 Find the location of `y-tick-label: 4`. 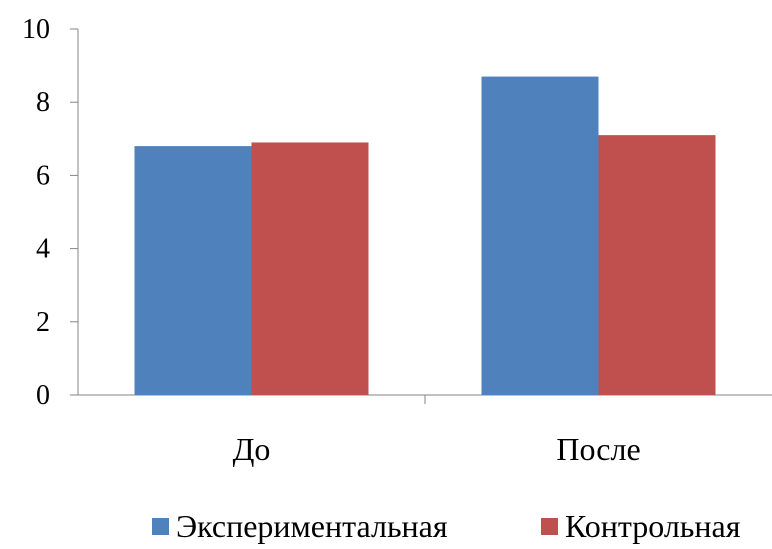

y-tick-label: 4 is located at coordinates (43, 249).